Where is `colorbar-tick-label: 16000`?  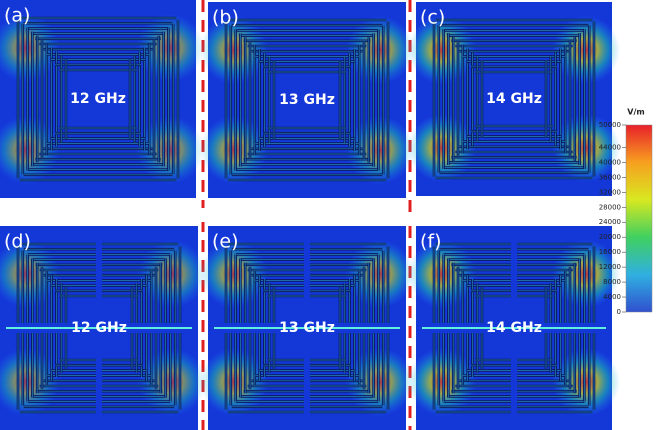
colorbar-tick-label: 16000 is located at coordinates (610, 252).